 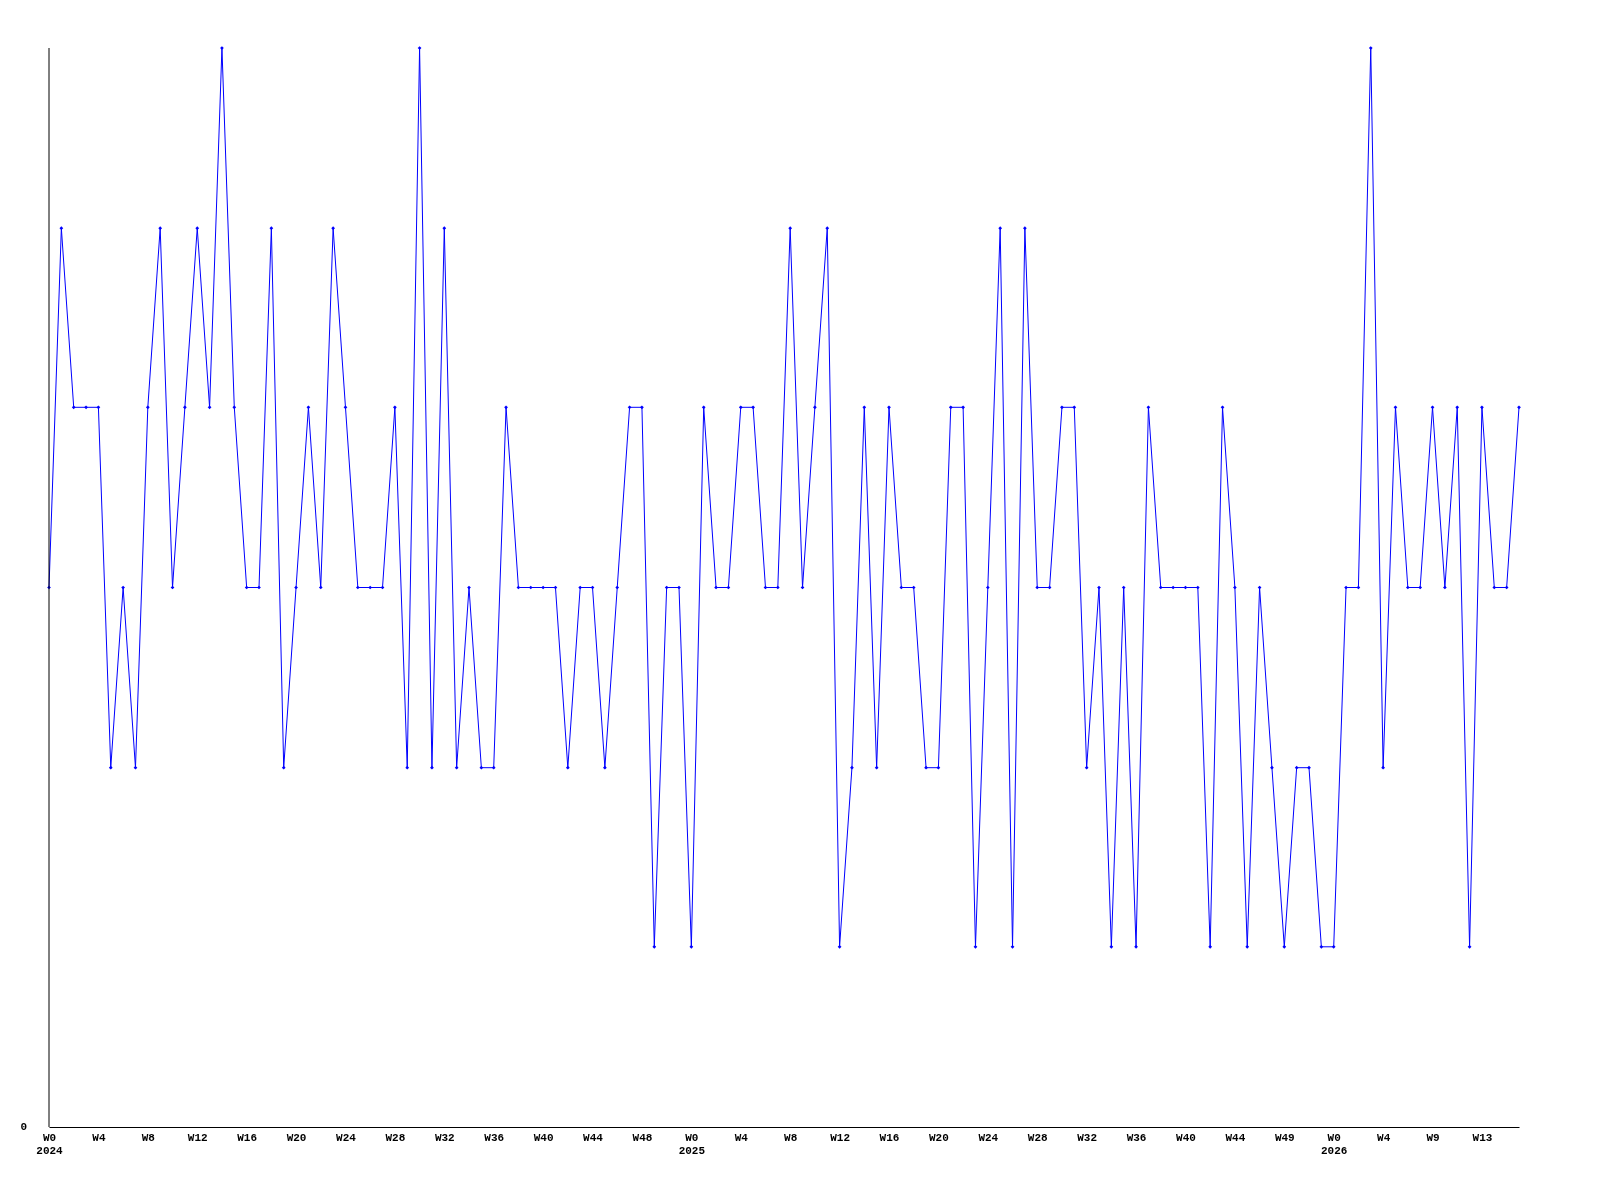 What do you see at coordinates (642, 1137) in the screenshot?
I see `x-tick-label: W48` at bounding box center [642, 1137].